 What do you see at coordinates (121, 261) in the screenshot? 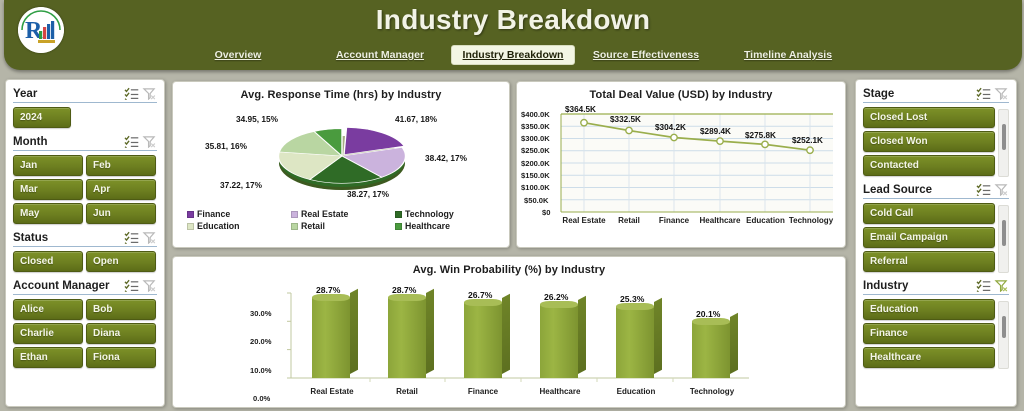
I see `chip-status-open: Open` at bounding box center [121, 261].